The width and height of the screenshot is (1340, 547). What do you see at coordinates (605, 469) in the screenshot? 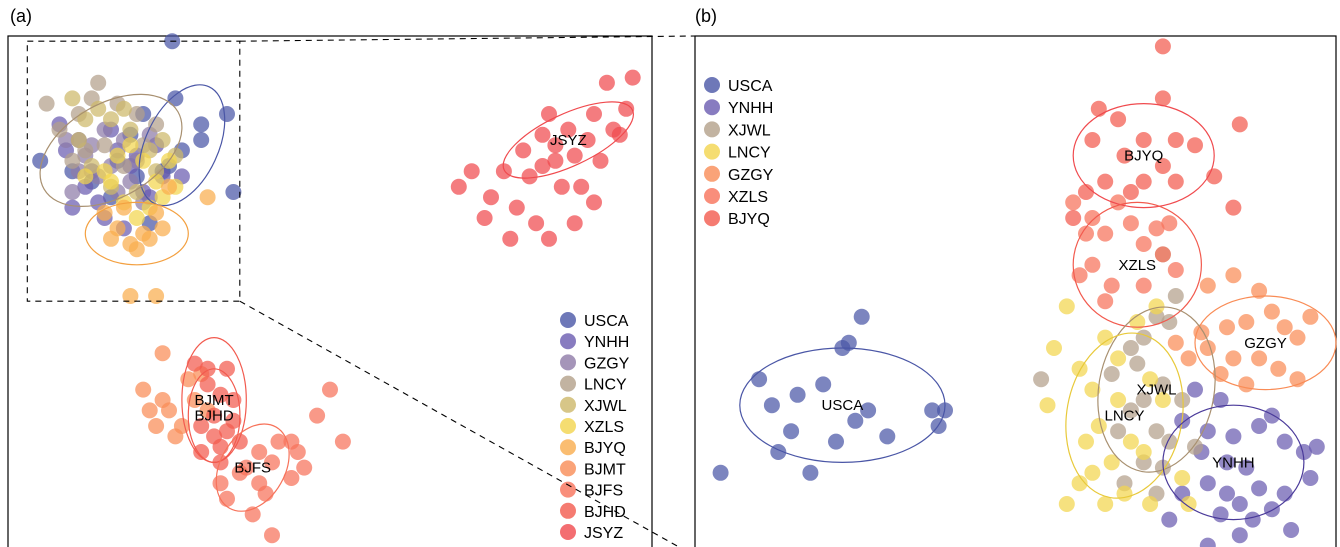
I see `legend-label-bjmt: BJMT` at bounding box center [605, 469].